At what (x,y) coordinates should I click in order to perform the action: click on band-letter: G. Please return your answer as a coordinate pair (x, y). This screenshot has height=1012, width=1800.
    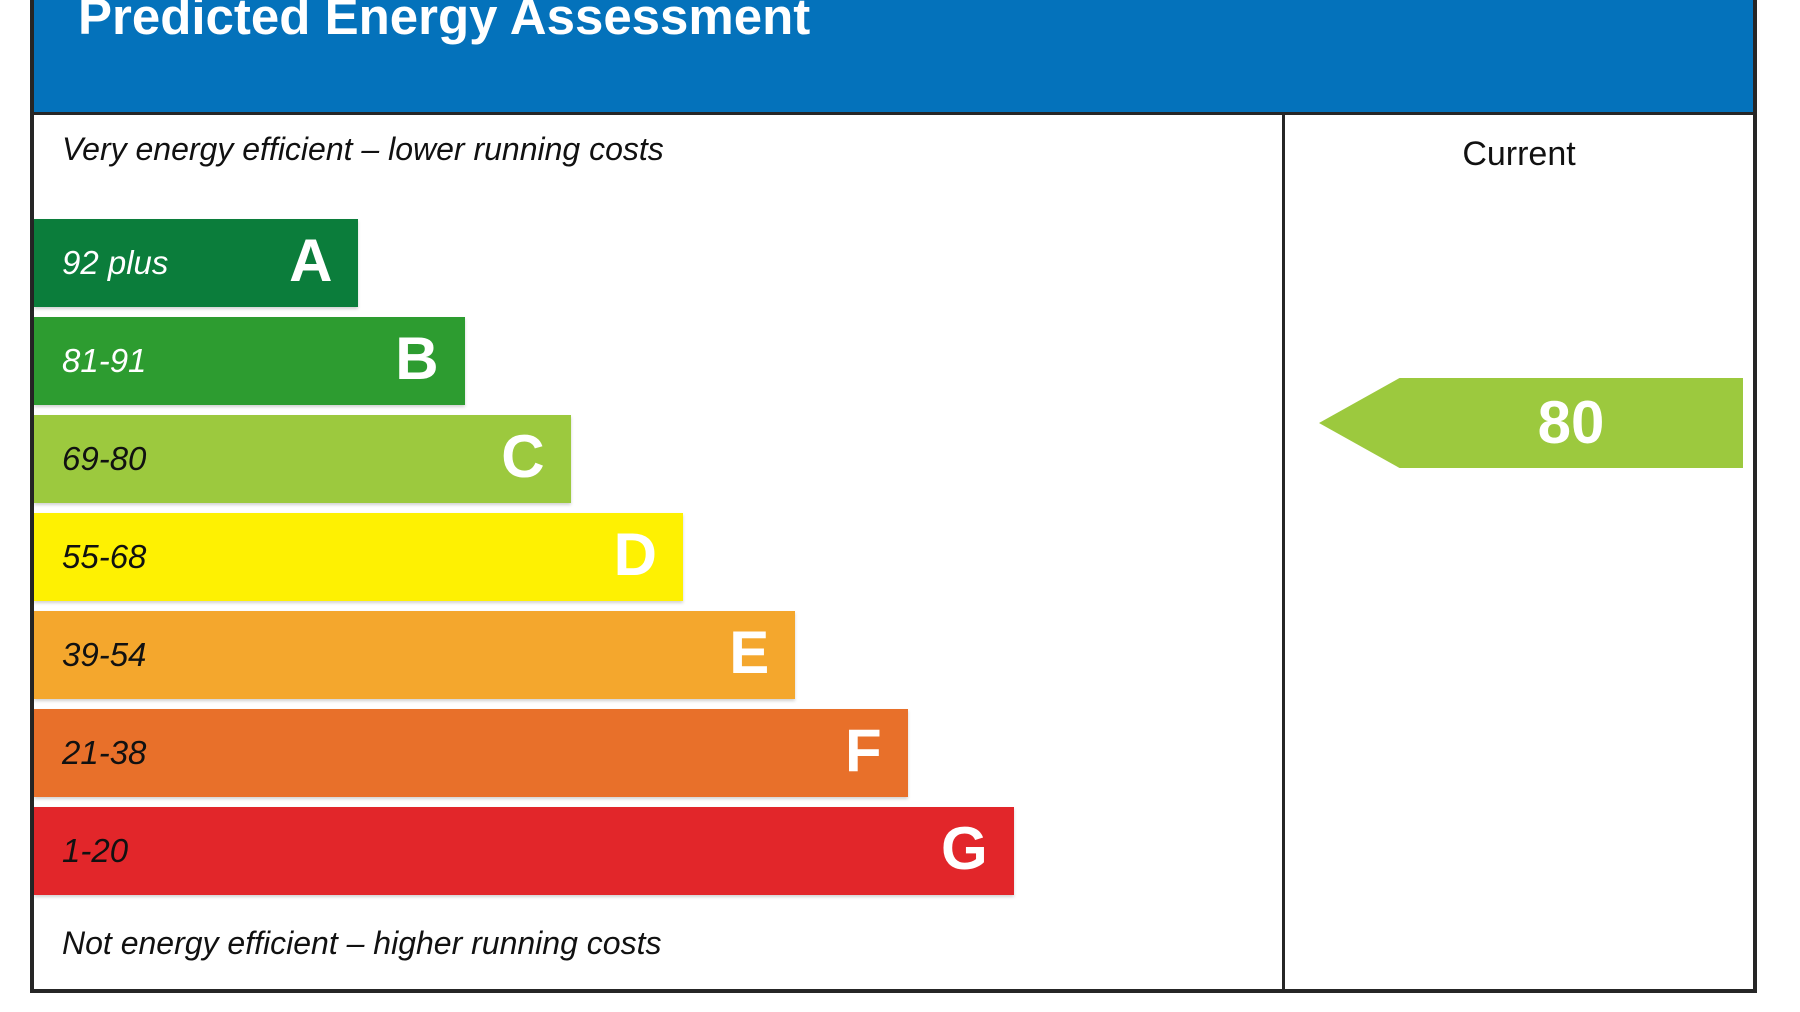
    Looking at the image, I should click on (964, 849).